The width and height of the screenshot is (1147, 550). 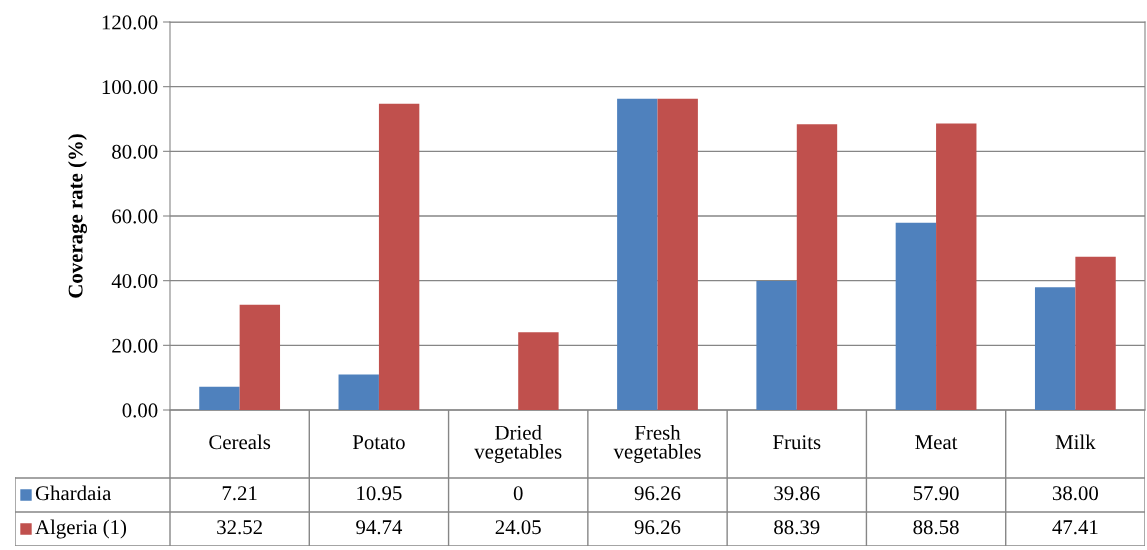 What do you see at coordinates (518, 493) in the screenshot?
I see `data-label: 0` at bounding box center [518, 493].